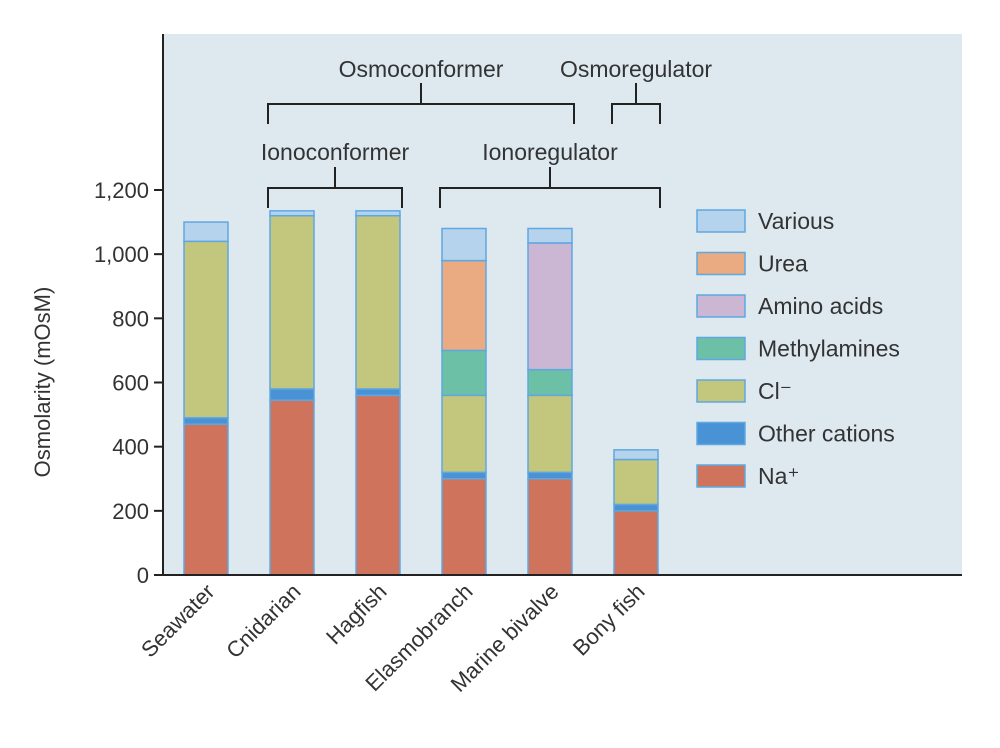 This screenshot has width=1000, height=748. Describe the element at coordinates (130, 511) in the screenshot. I see `y-tick-label: 200` at that location.